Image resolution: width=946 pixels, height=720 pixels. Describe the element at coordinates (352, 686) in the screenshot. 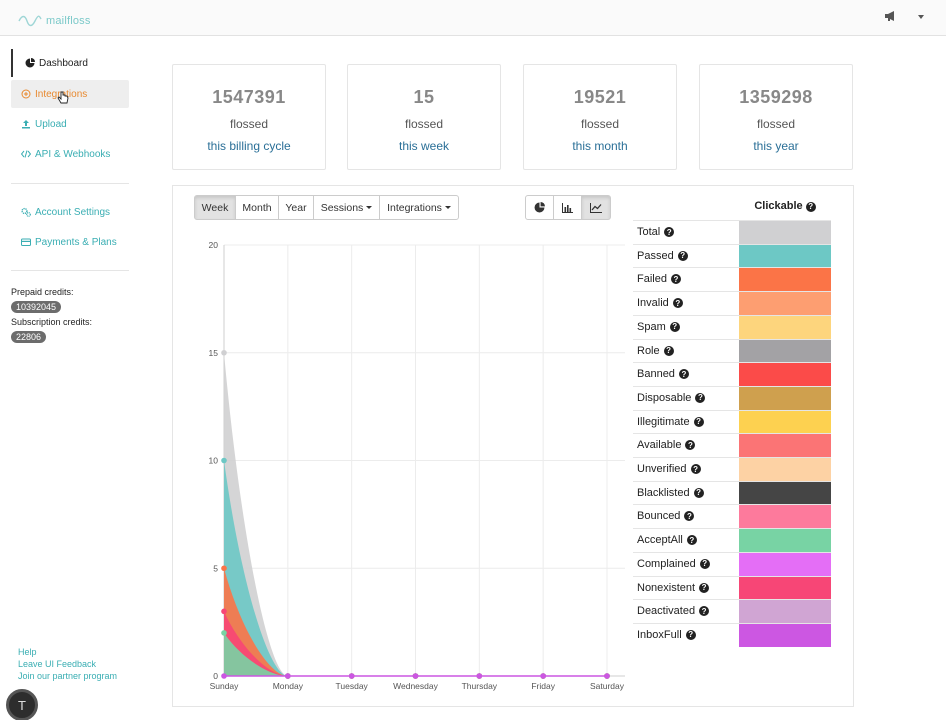

I see `x-tick-label: Tuesday` at that location.